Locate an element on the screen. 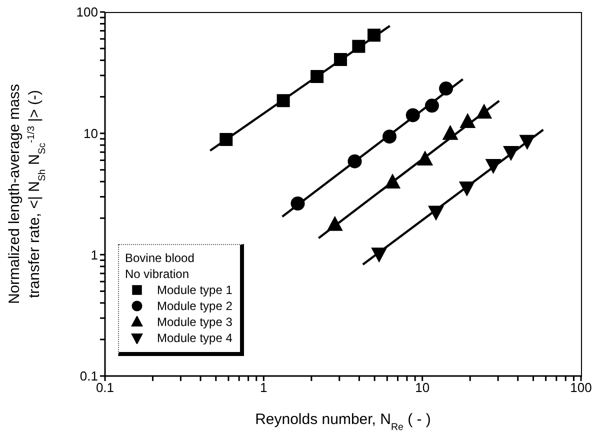  x-axis-title: Reynolds number, N$_{Re}$ ( - ) is located at coordinates (343, 421).